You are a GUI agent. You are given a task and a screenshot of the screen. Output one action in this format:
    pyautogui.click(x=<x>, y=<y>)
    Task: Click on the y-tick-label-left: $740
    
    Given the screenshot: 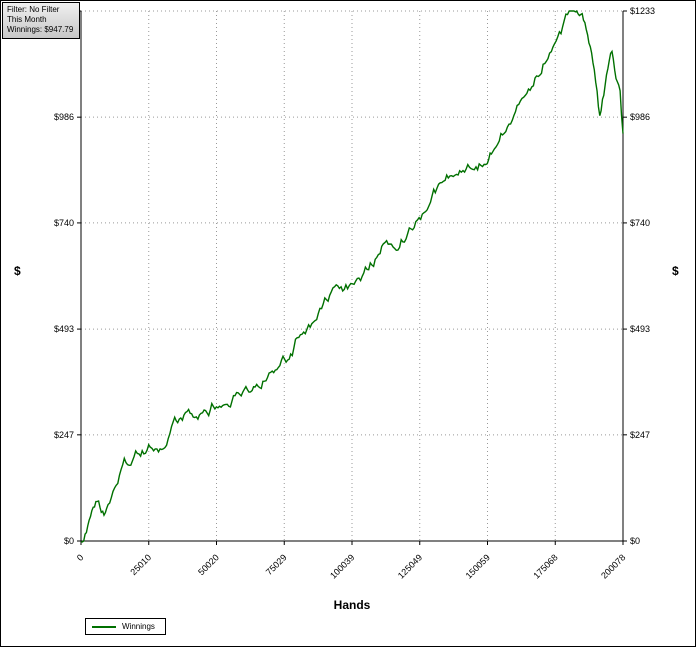 What is the action you would take?
    pyautogui.click(x=64, y=223)
    